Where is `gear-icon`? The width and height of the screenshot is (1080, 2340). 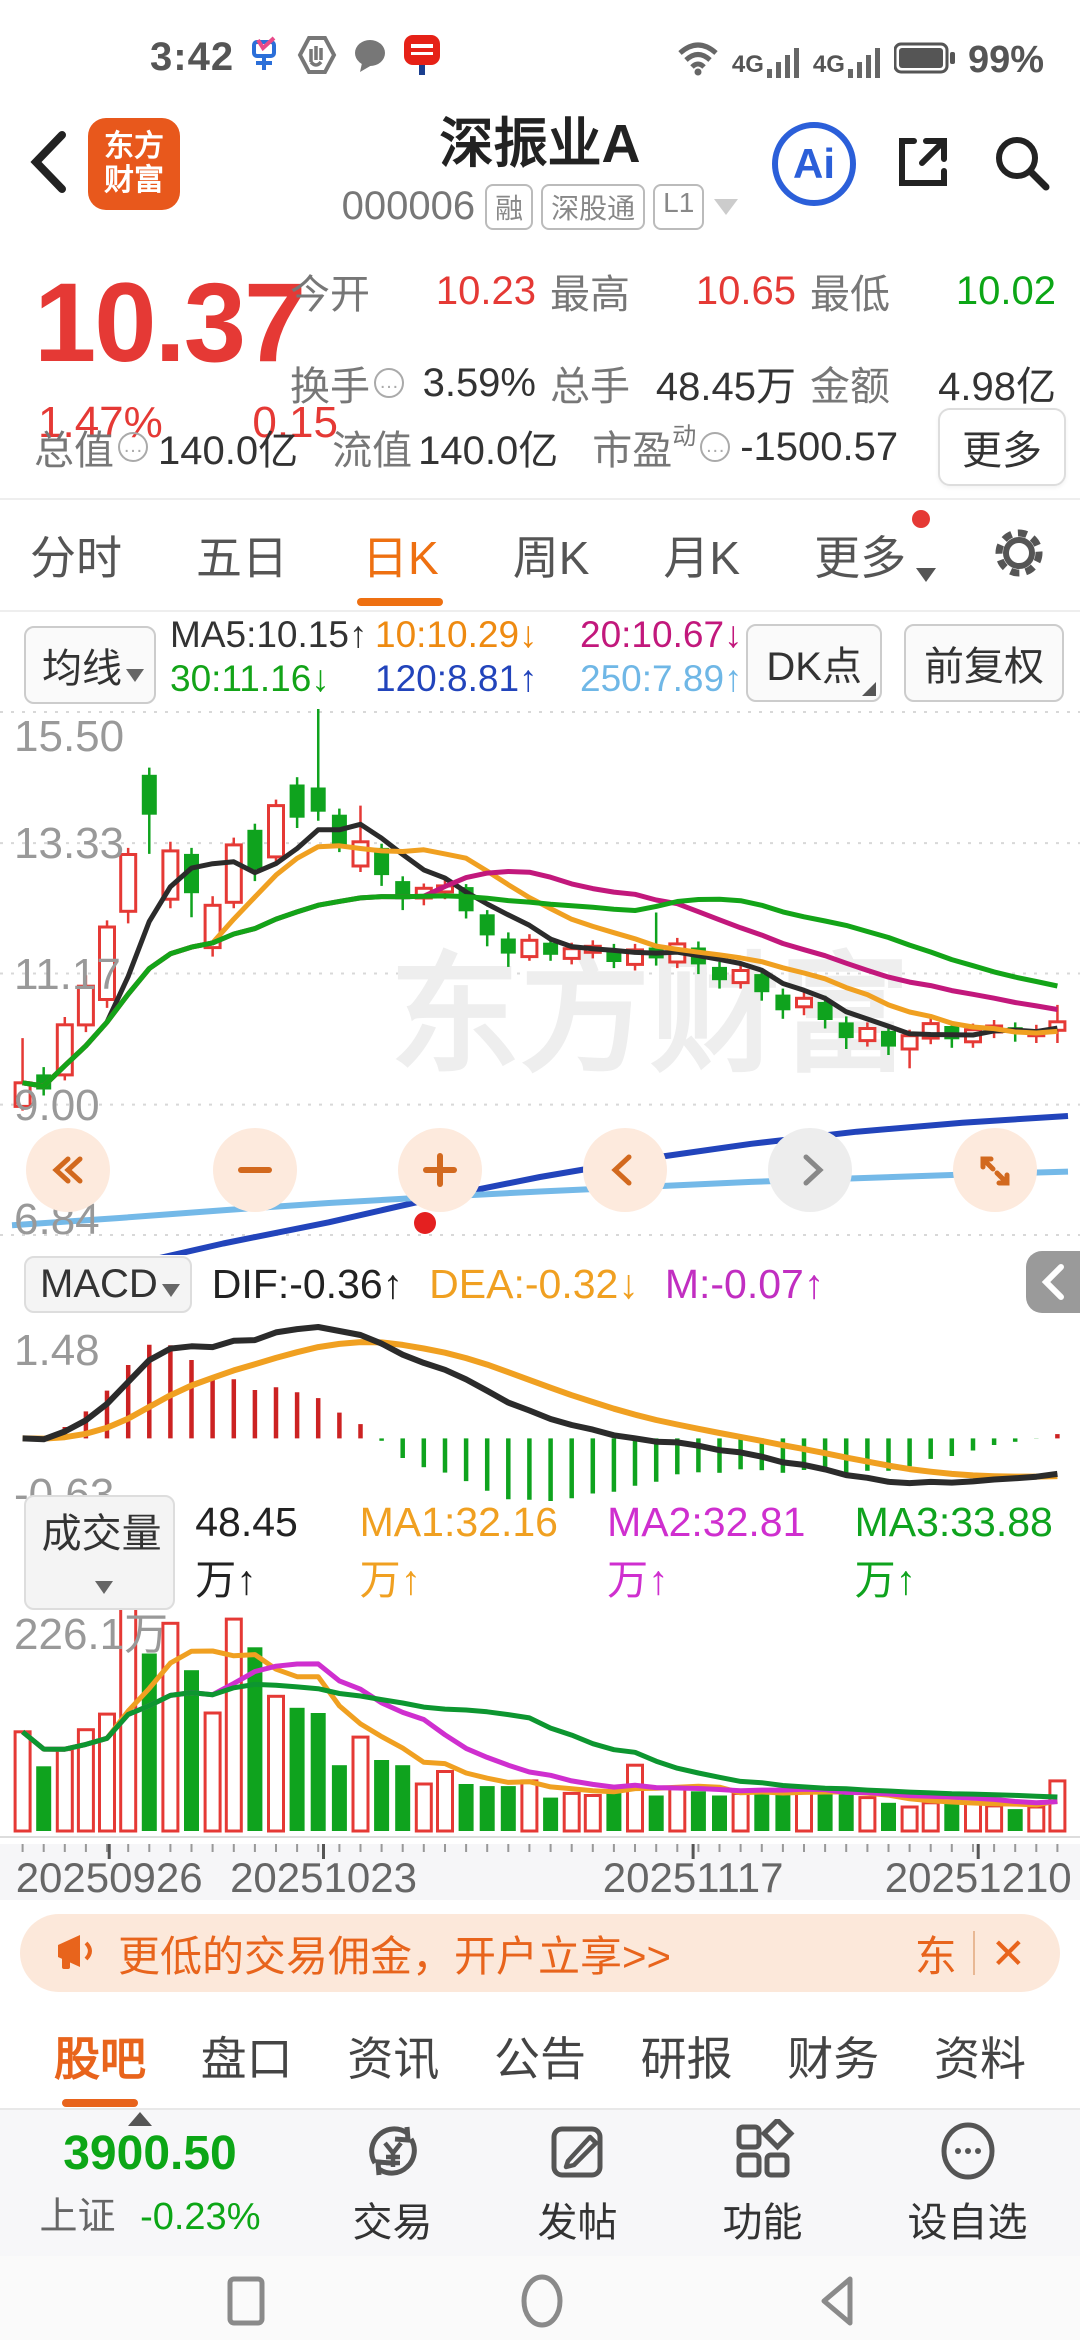
gear-icon is located at coordinates (1019, 555).